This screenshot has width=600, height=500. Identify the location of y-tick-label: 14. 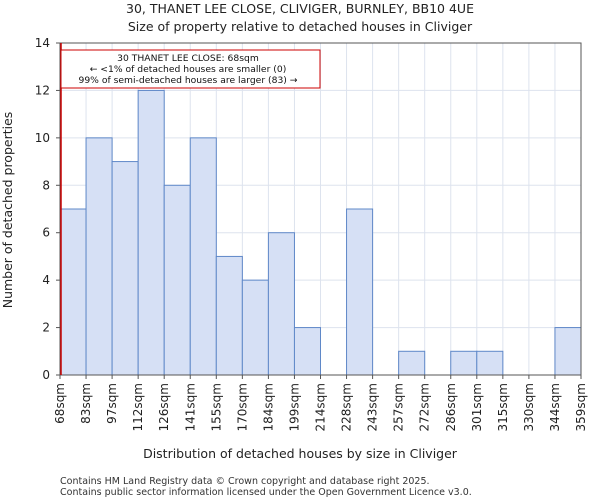
(42, 43).